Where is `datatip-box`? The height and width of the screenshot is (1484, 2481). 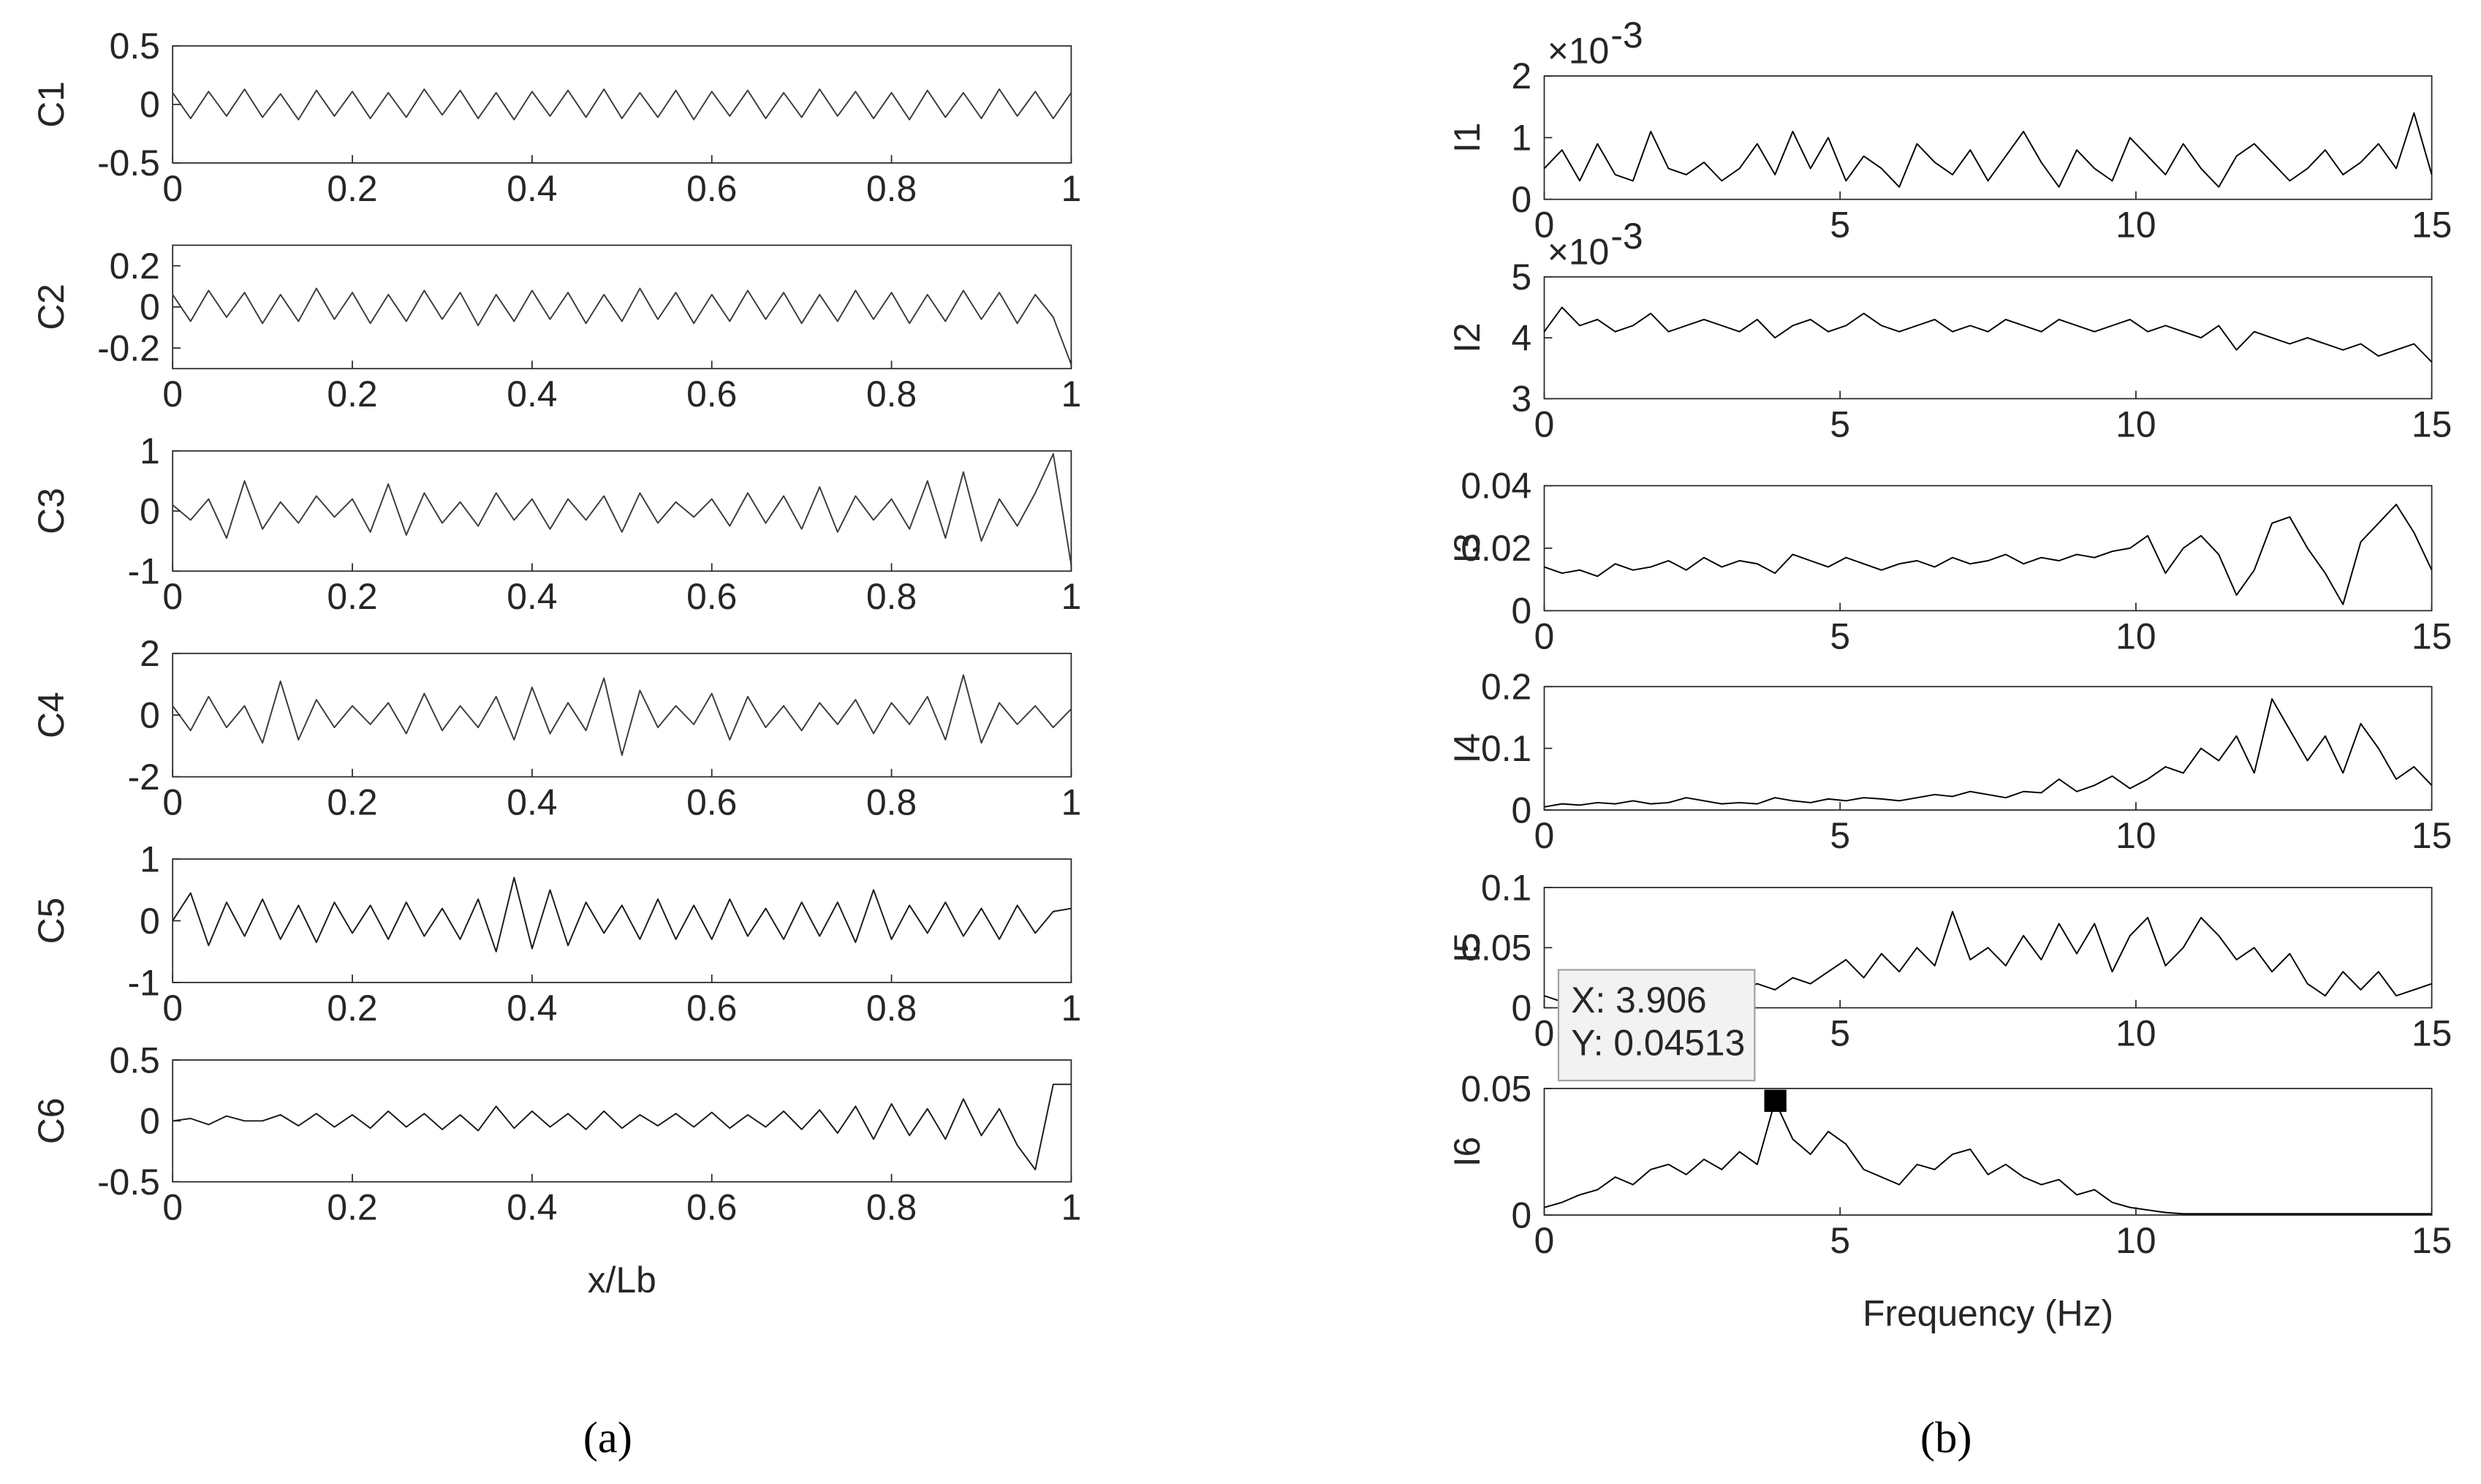 datatip-box is located at coordinates (1656, 1026).